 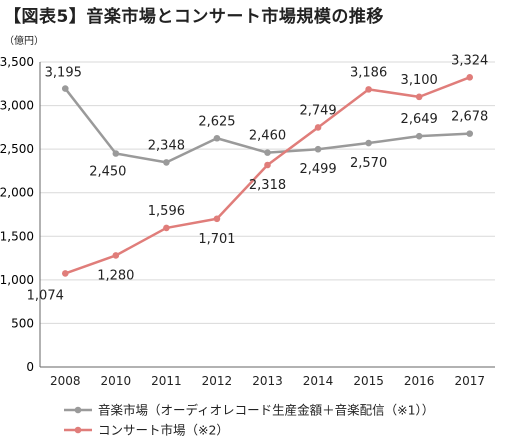 I want to click on data-label: 2,348, so click(x=166, y=145).